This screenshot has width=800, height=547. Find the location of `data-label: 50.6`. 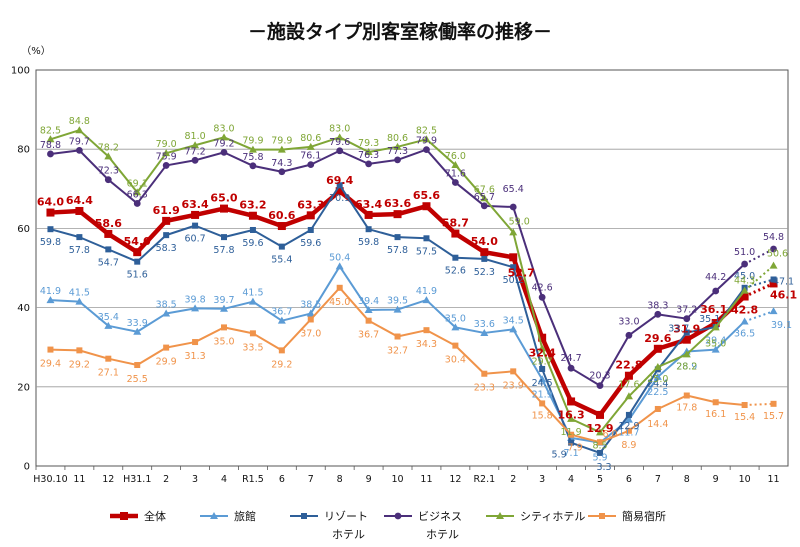

data-label: 50.6 is located at coordinates (777, 254).